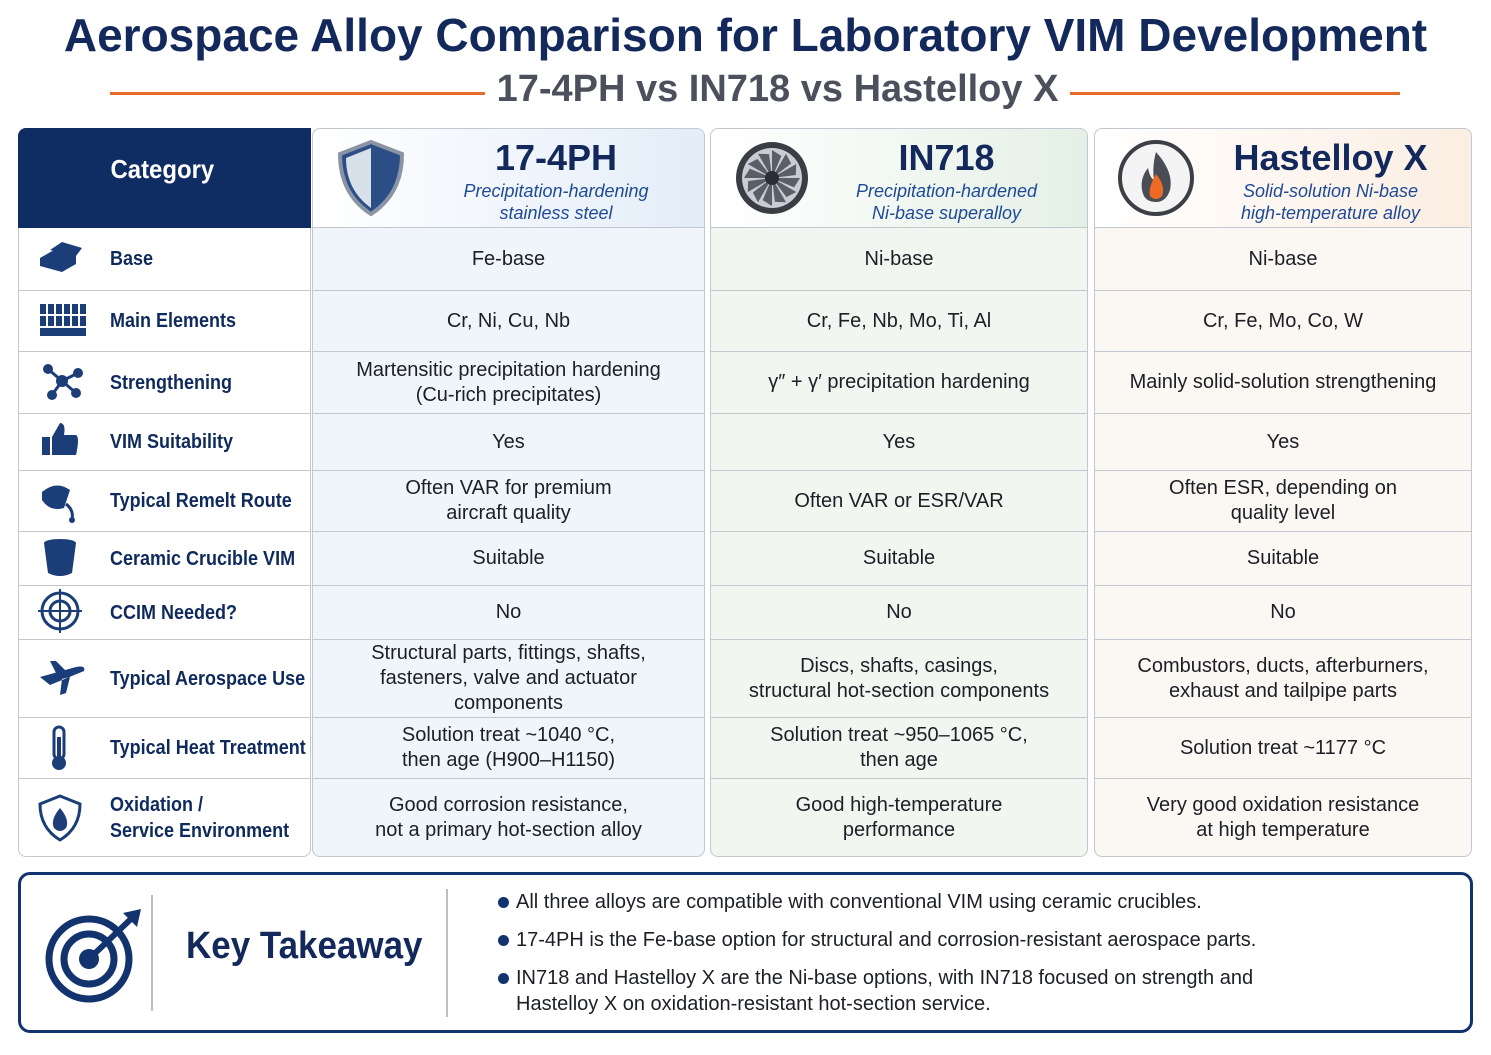 This screenshot has width=1491, height=1055. What do you see at coordinates (946, 213) in the screenshot?
I see `column-description: Ni-base superalloy` at bounding box center [946, 213].